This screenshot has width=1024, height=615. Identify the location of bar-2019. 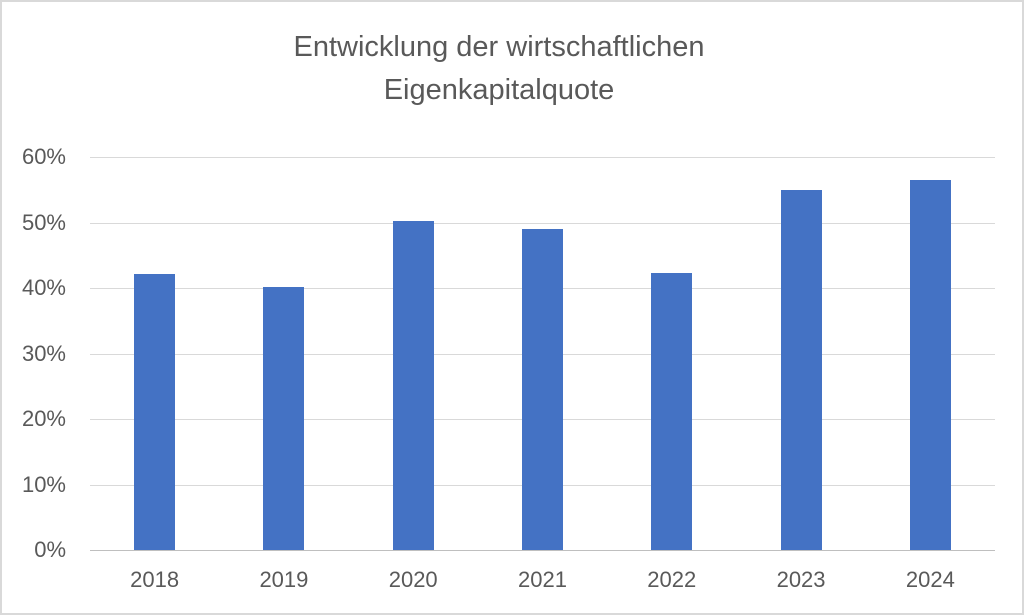
(284, 418).